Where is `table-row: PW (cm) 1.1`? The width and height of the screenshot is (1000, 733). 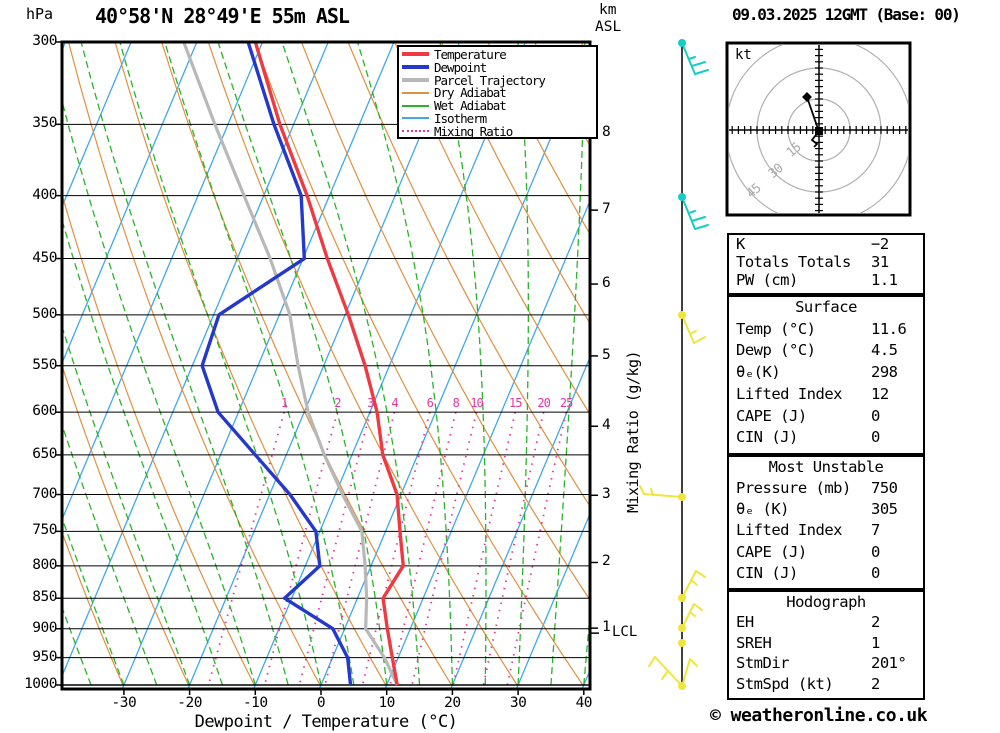
table-row: PW (cm) 1.1 is located at coordinates (826, 280).